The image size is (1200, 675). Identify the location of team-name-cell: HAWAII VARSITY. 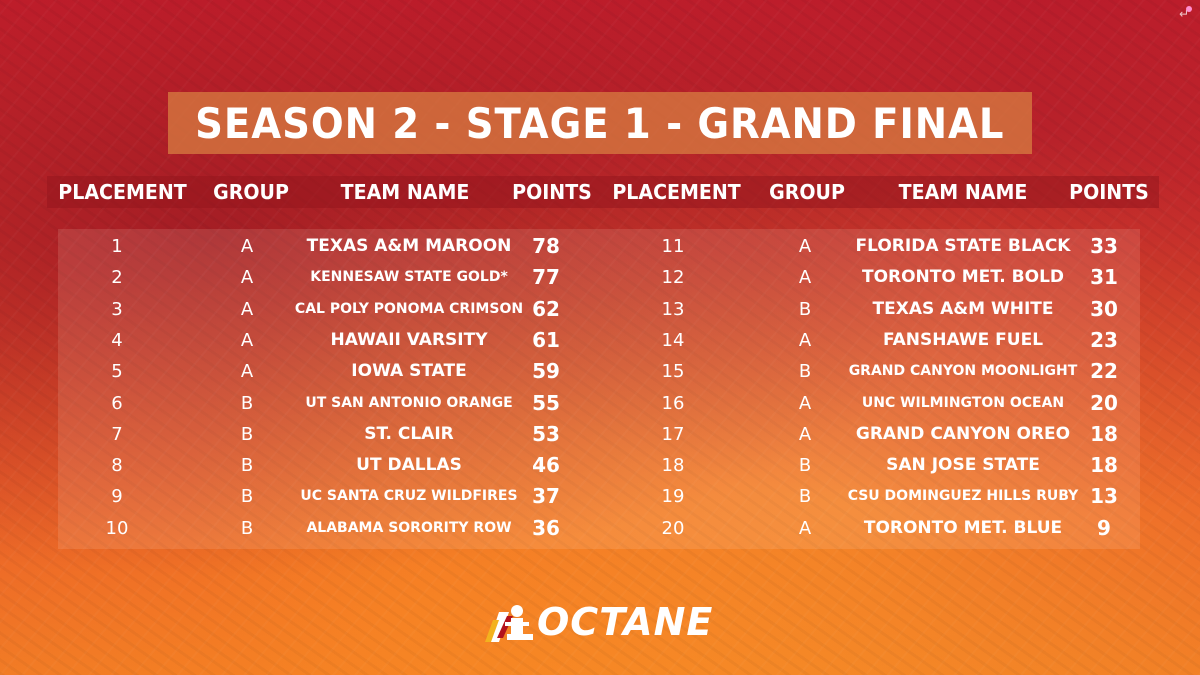
(409, 339).